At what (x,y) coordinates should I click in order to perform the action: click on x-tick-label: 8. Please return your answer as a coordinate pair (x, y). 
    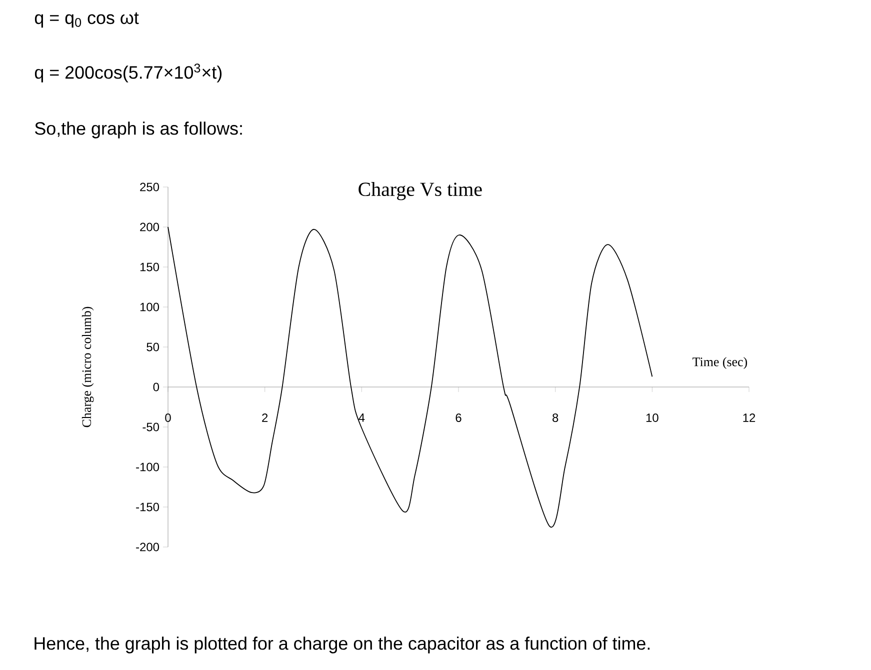
    Looking at the image, I should click on (555, 418).